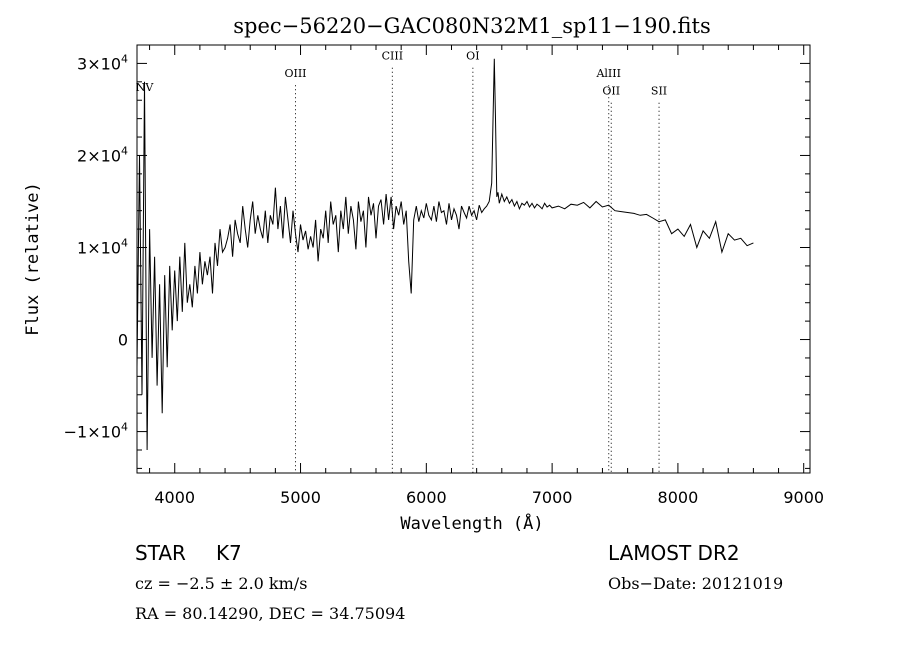  I want to click on class-label: STAR, so click(160, 553).